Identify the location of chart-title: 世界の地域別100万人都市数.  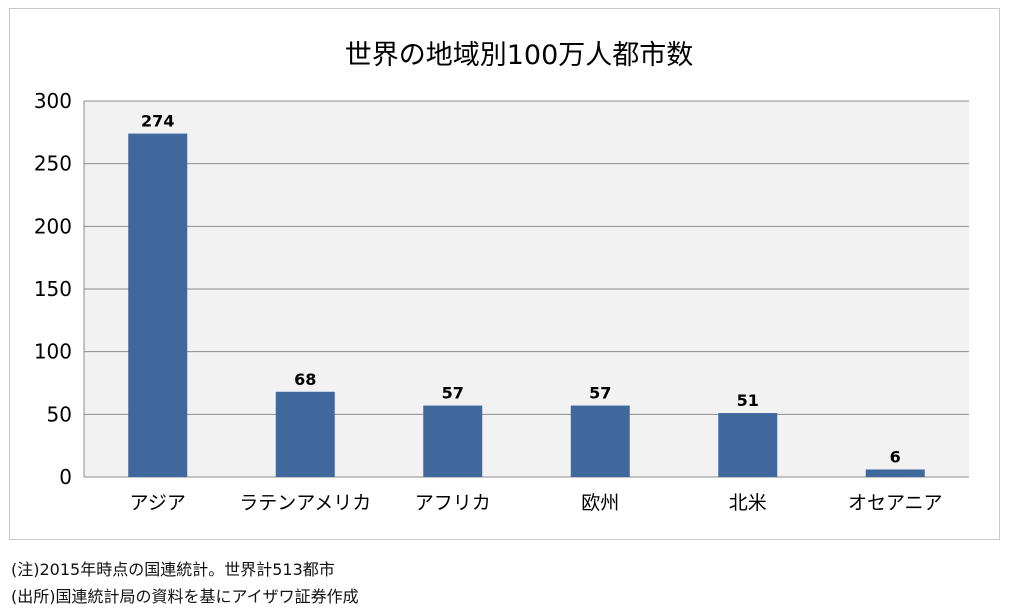
(519, 55).